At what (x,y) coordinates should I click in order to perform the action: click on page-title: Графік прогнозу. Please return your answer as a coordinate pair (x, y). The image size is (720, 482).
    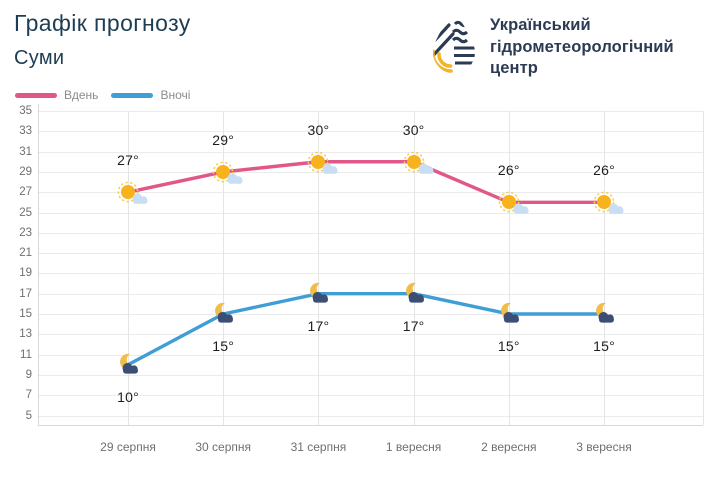
    Looking at the image, I should click on (102, 23).